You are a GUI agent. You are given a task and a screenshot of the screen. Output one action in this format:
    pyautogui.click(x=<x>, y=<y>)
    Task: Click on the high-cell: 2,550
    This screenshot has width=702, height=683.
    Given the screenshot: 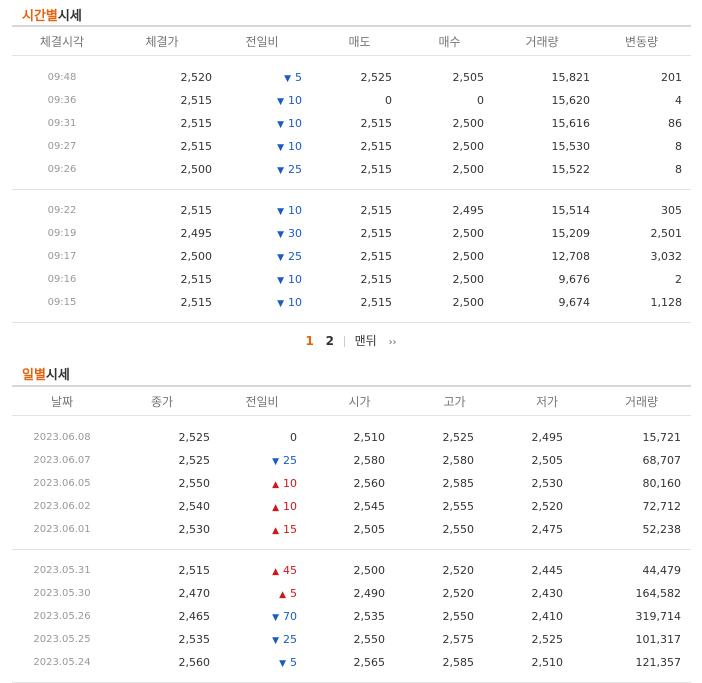 What is the action you would take?
    pyautogui.click(x=458, y=616)
    